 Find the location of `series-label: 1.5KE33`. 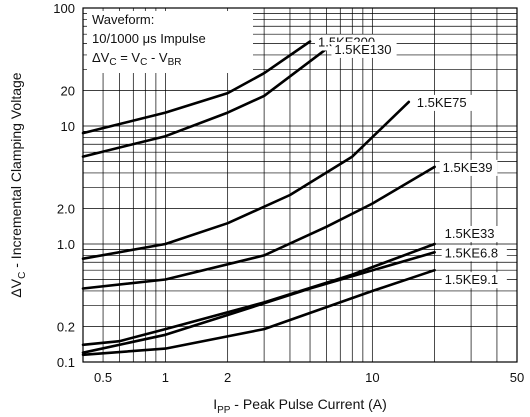

series-label: 1.5KE33 is located at coordinates (470, 233).